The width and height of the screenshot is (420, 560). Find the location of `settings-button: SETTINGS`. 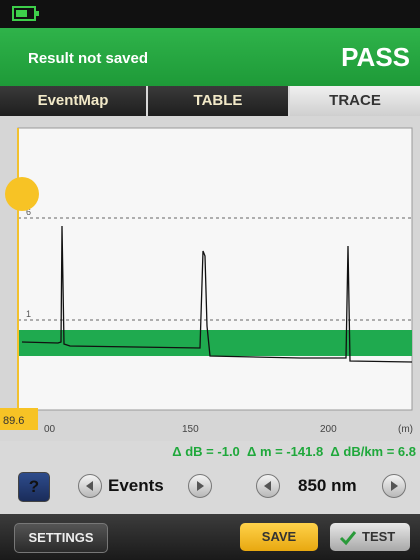

settings-button: SETTINGS is located at coordinates (61, 538).